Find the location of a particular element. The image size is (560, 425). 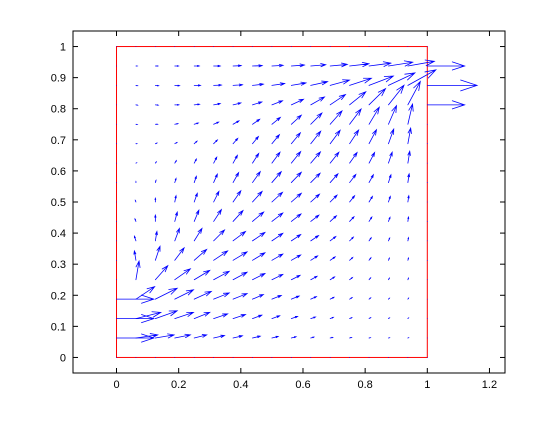

x-tick-label: 0.6 is located at coordinates (302, 385).